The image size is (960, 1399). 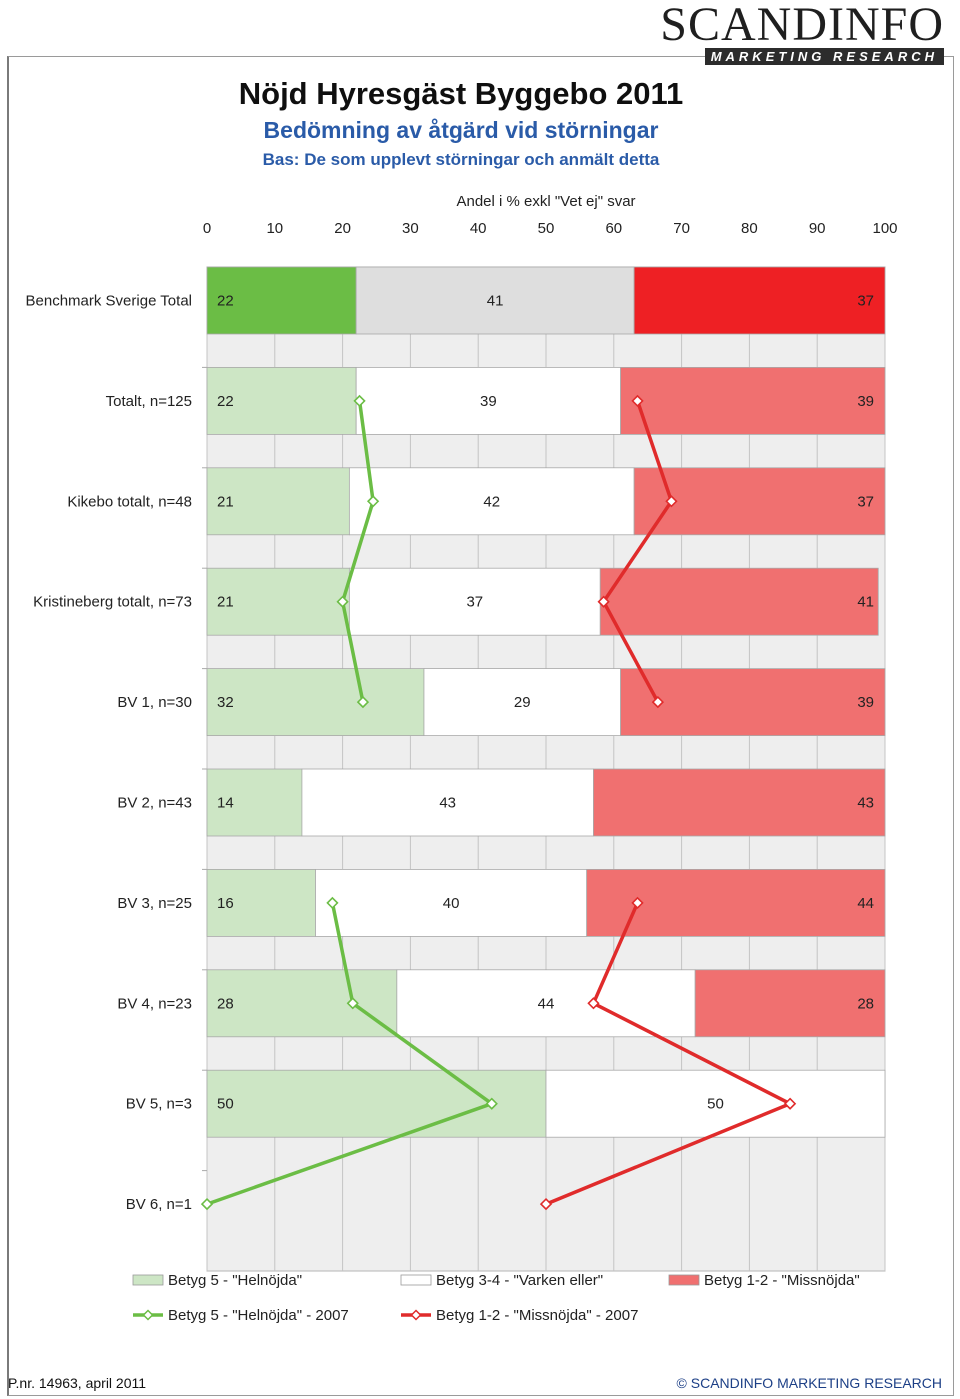 I want to click on x-tick-label: 30, so click(x=410, y=228).